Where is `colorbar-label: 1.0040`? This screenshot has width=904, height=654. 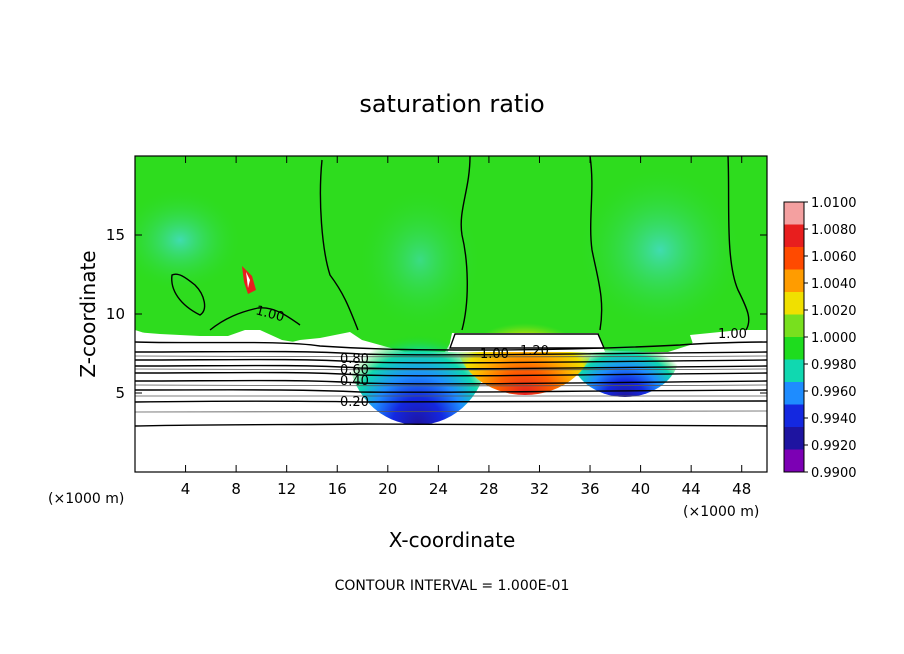 colorbar-label: 1.0040 is located at coordinates (834, 284).